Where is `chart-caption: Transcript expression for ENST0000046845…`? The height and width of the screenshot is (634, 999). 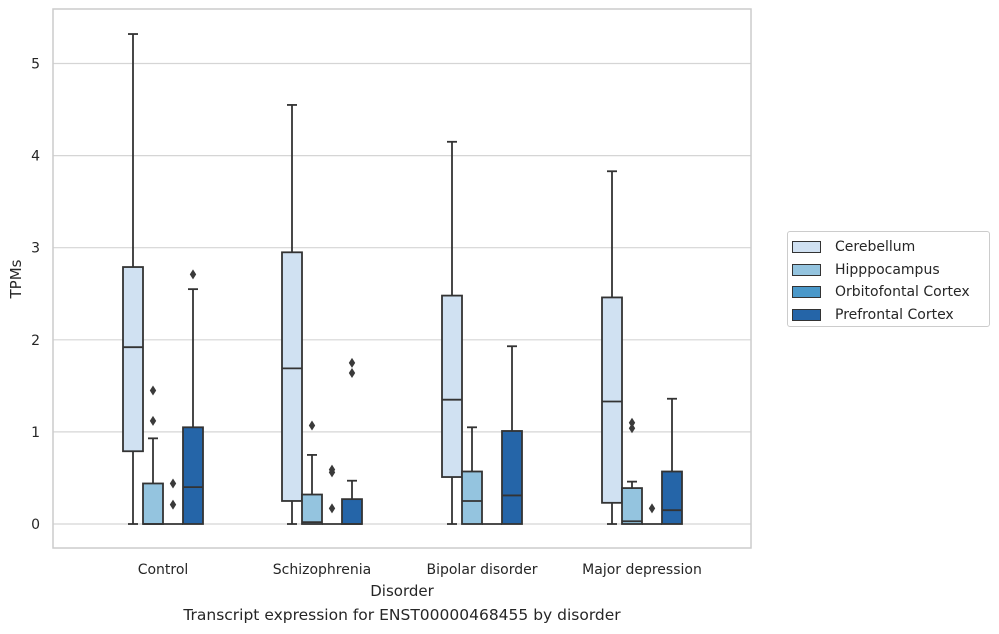 chart-caption: Transcript expression for ENST0000046845… is located at coordinates (402, 615).